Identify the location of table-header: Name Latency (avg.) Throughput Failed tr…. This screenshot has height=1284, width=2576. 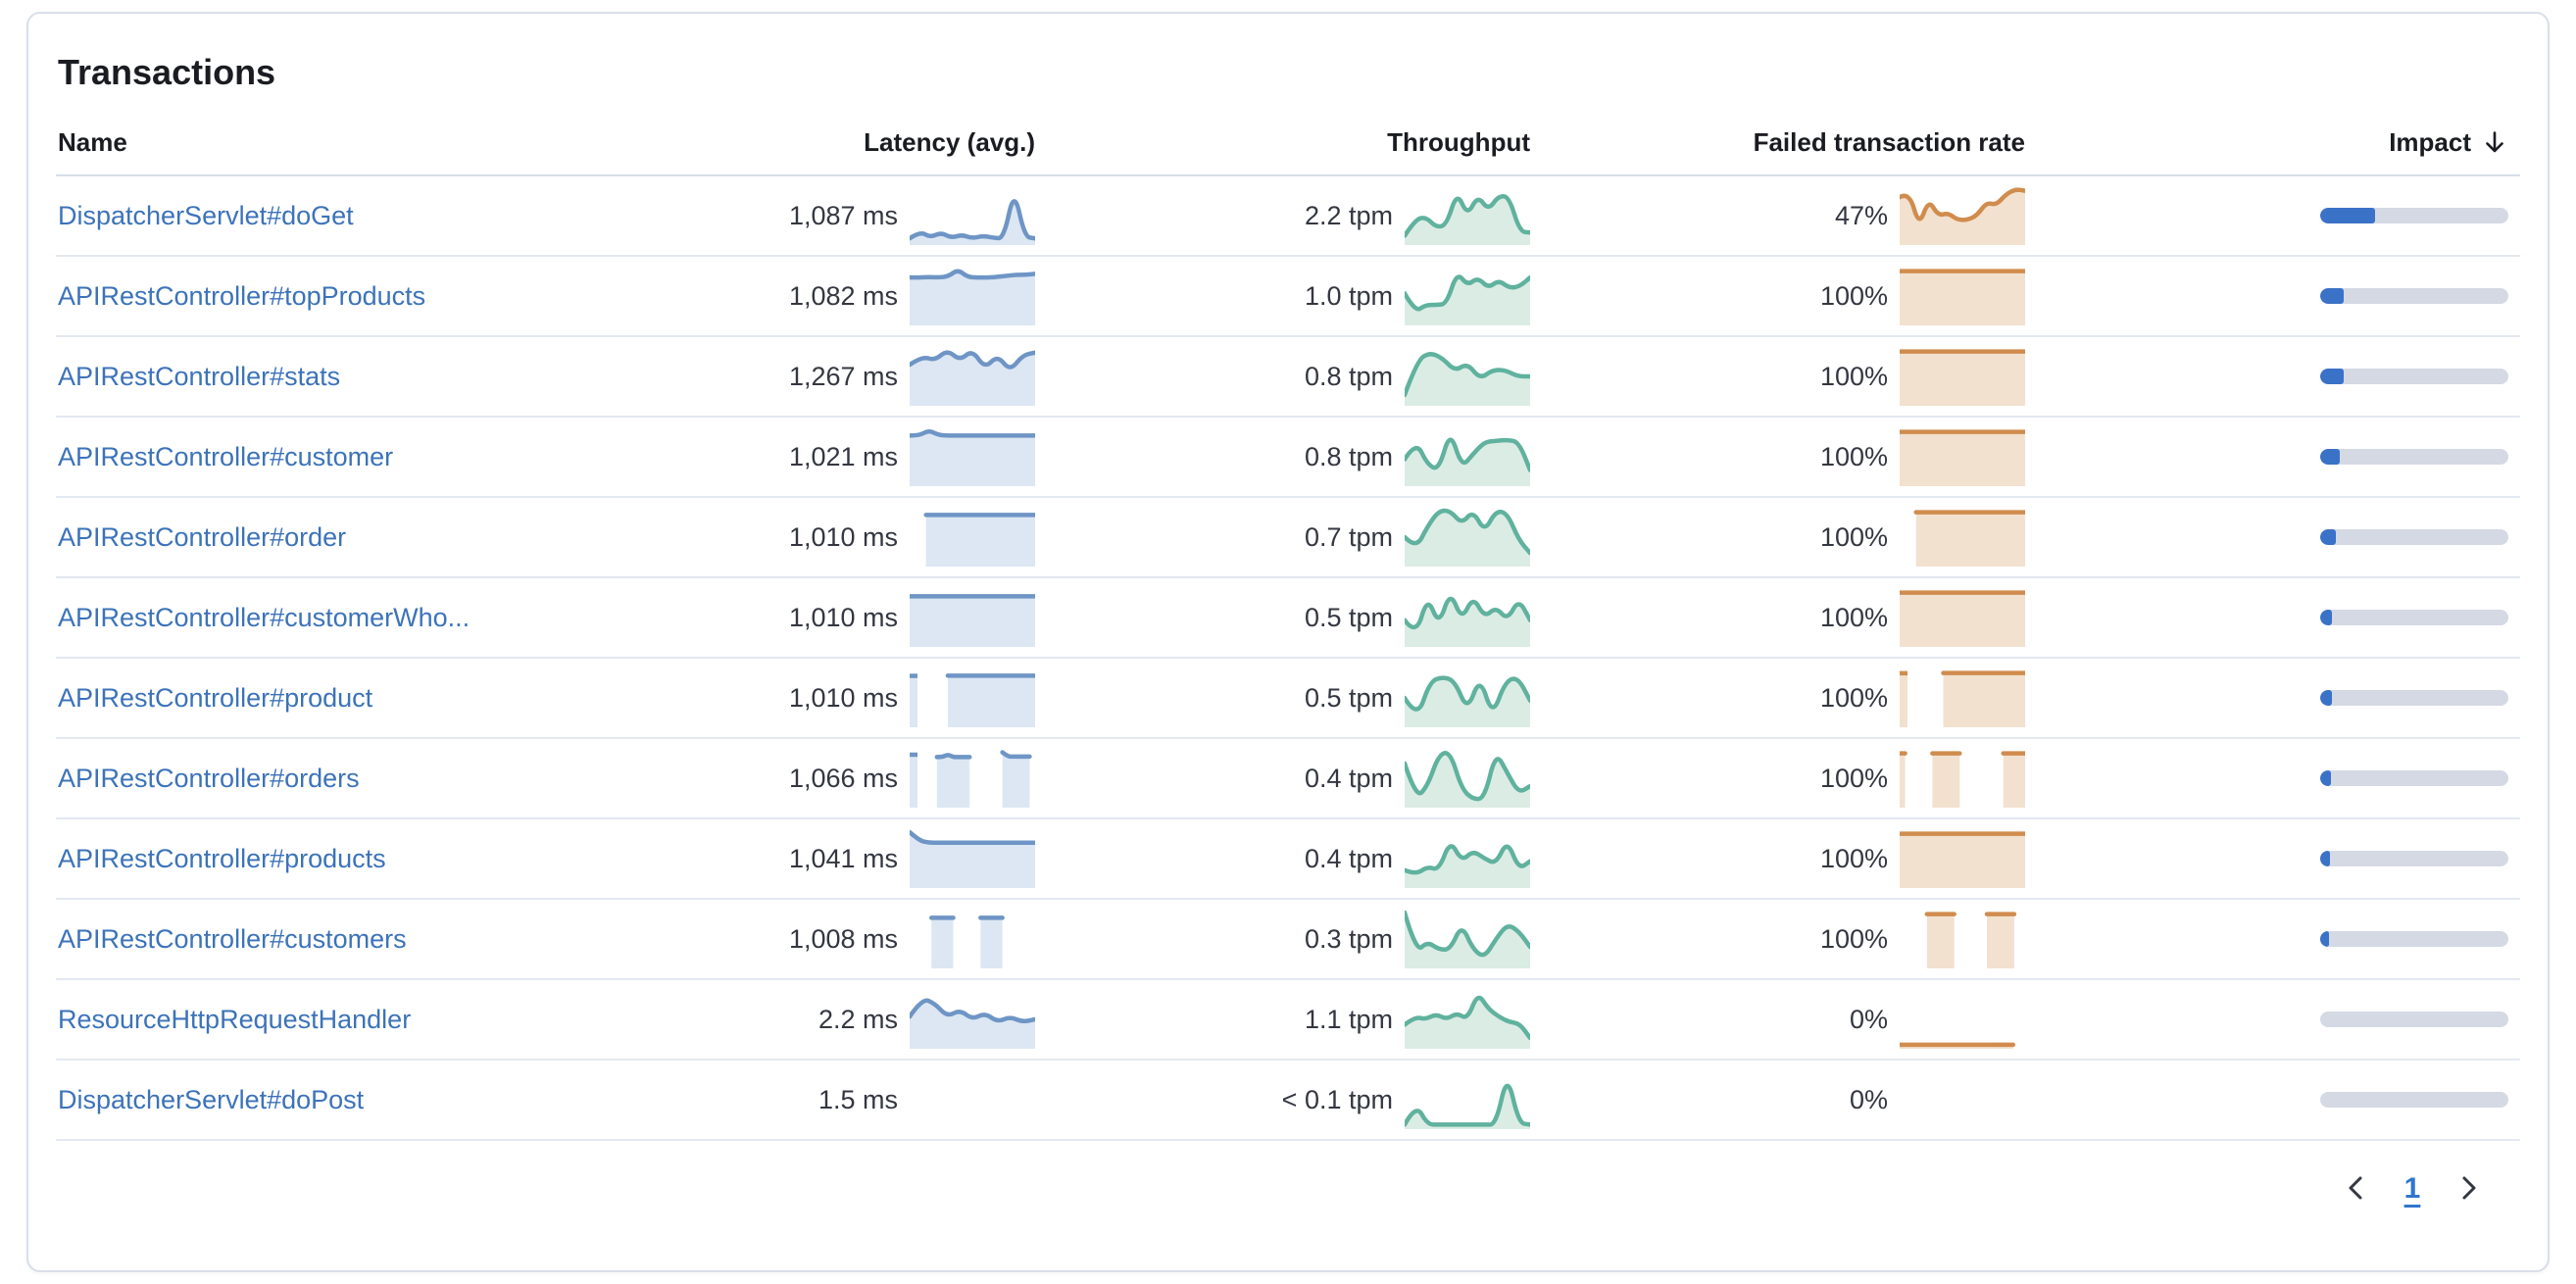
(1288, 143).